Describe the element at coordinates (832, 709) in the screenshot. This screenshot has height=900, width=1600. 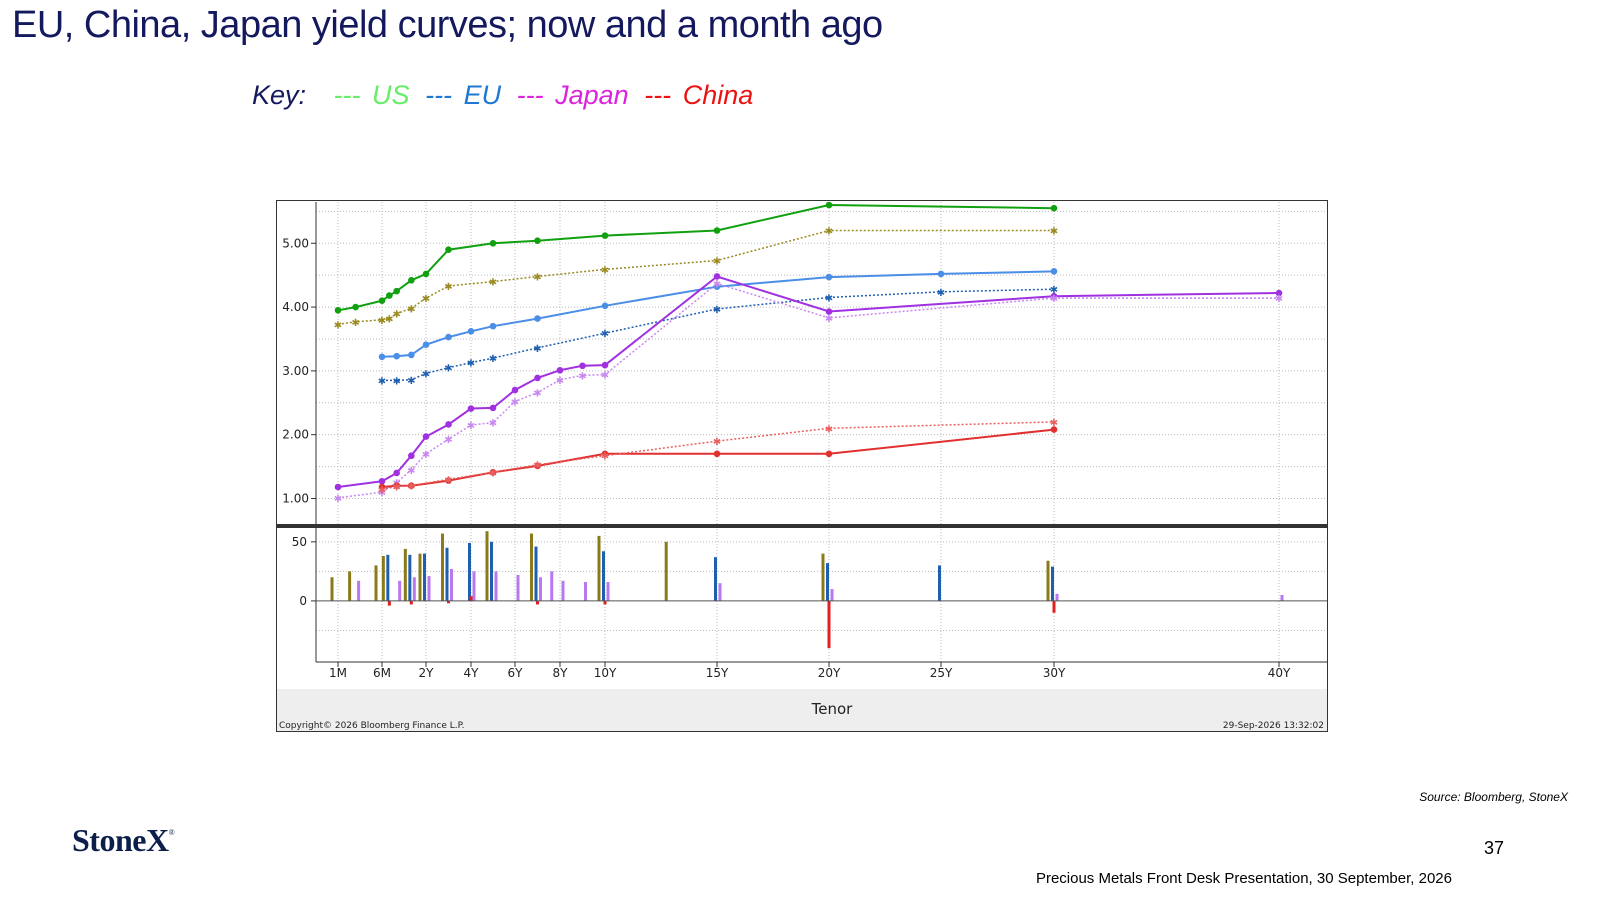
I see `x-axis-label: Tenor` at that location.